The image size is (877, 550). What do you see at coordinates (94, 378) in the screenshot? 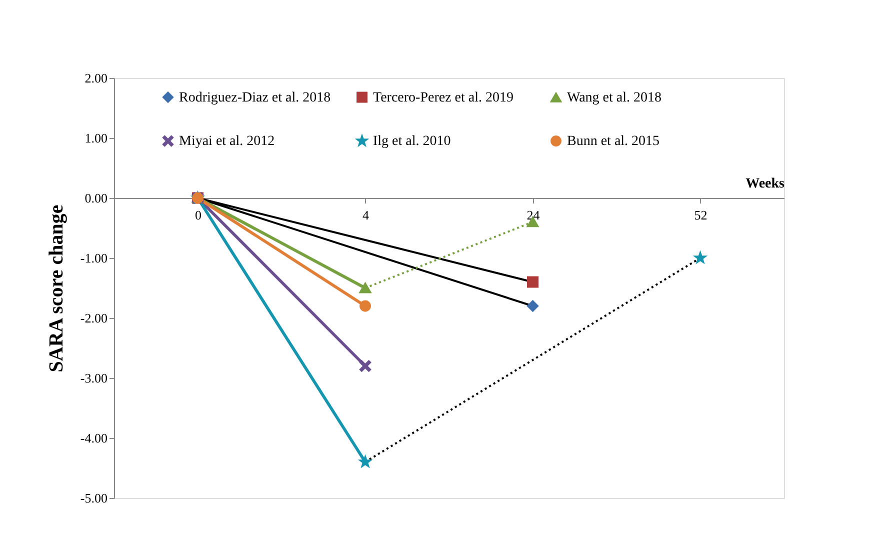
I see `y-tick-label: -3.00` at bounding box center [94, 378].